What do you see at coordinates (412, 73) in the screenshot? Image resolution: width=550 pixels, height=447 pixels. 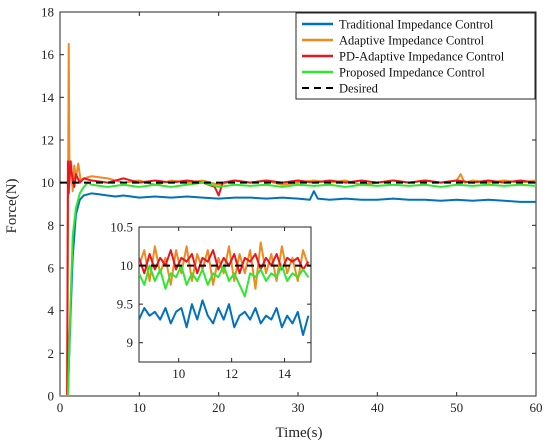 I see `legend-entry: Proposed Impedance Control` at bounding box center [412, 73].